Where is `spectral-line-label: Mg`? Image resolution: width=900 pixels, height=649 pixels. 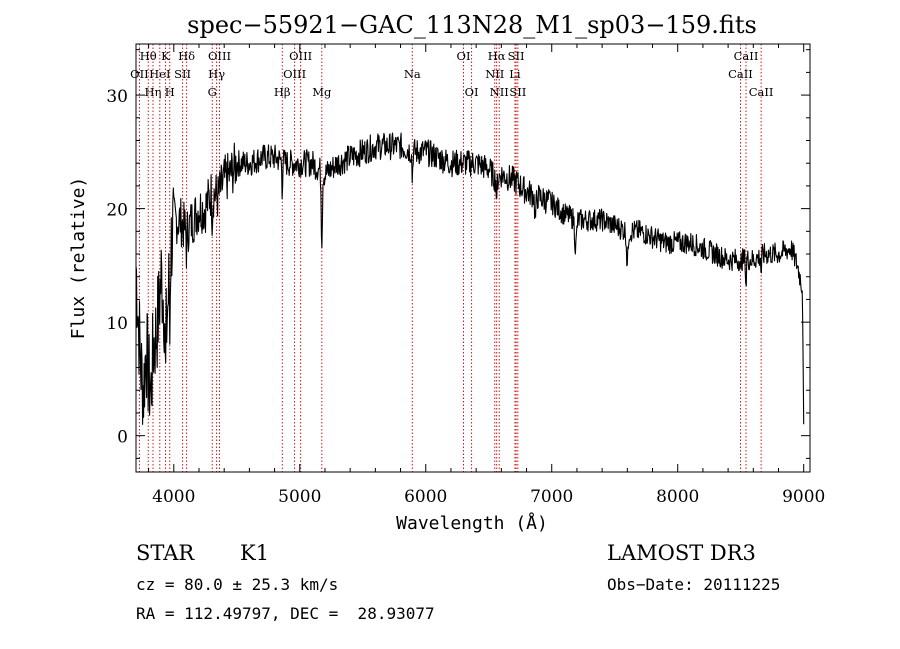 spectral-line-label: Mg is located at coordinates (322, 92).